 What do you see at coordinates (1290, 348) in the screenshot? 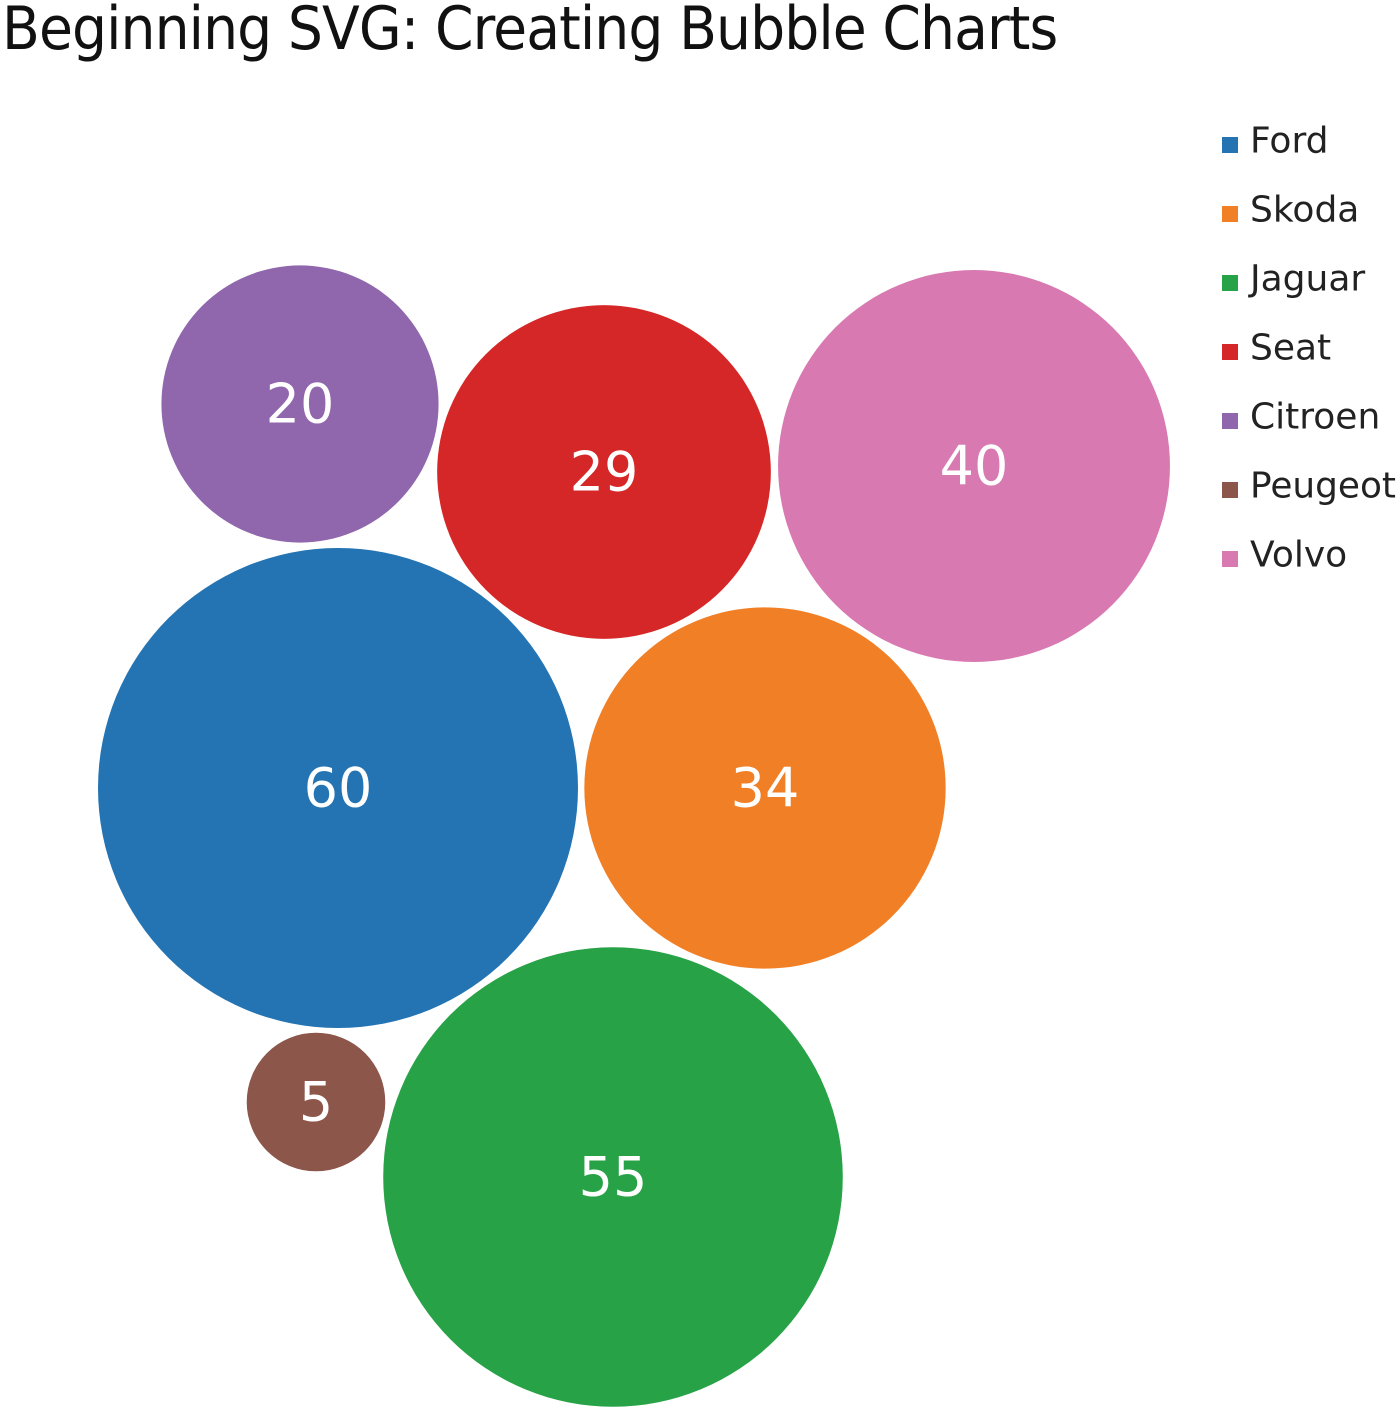
I see `legend-label-seat: Seat` at bounding box center [1290, 348].